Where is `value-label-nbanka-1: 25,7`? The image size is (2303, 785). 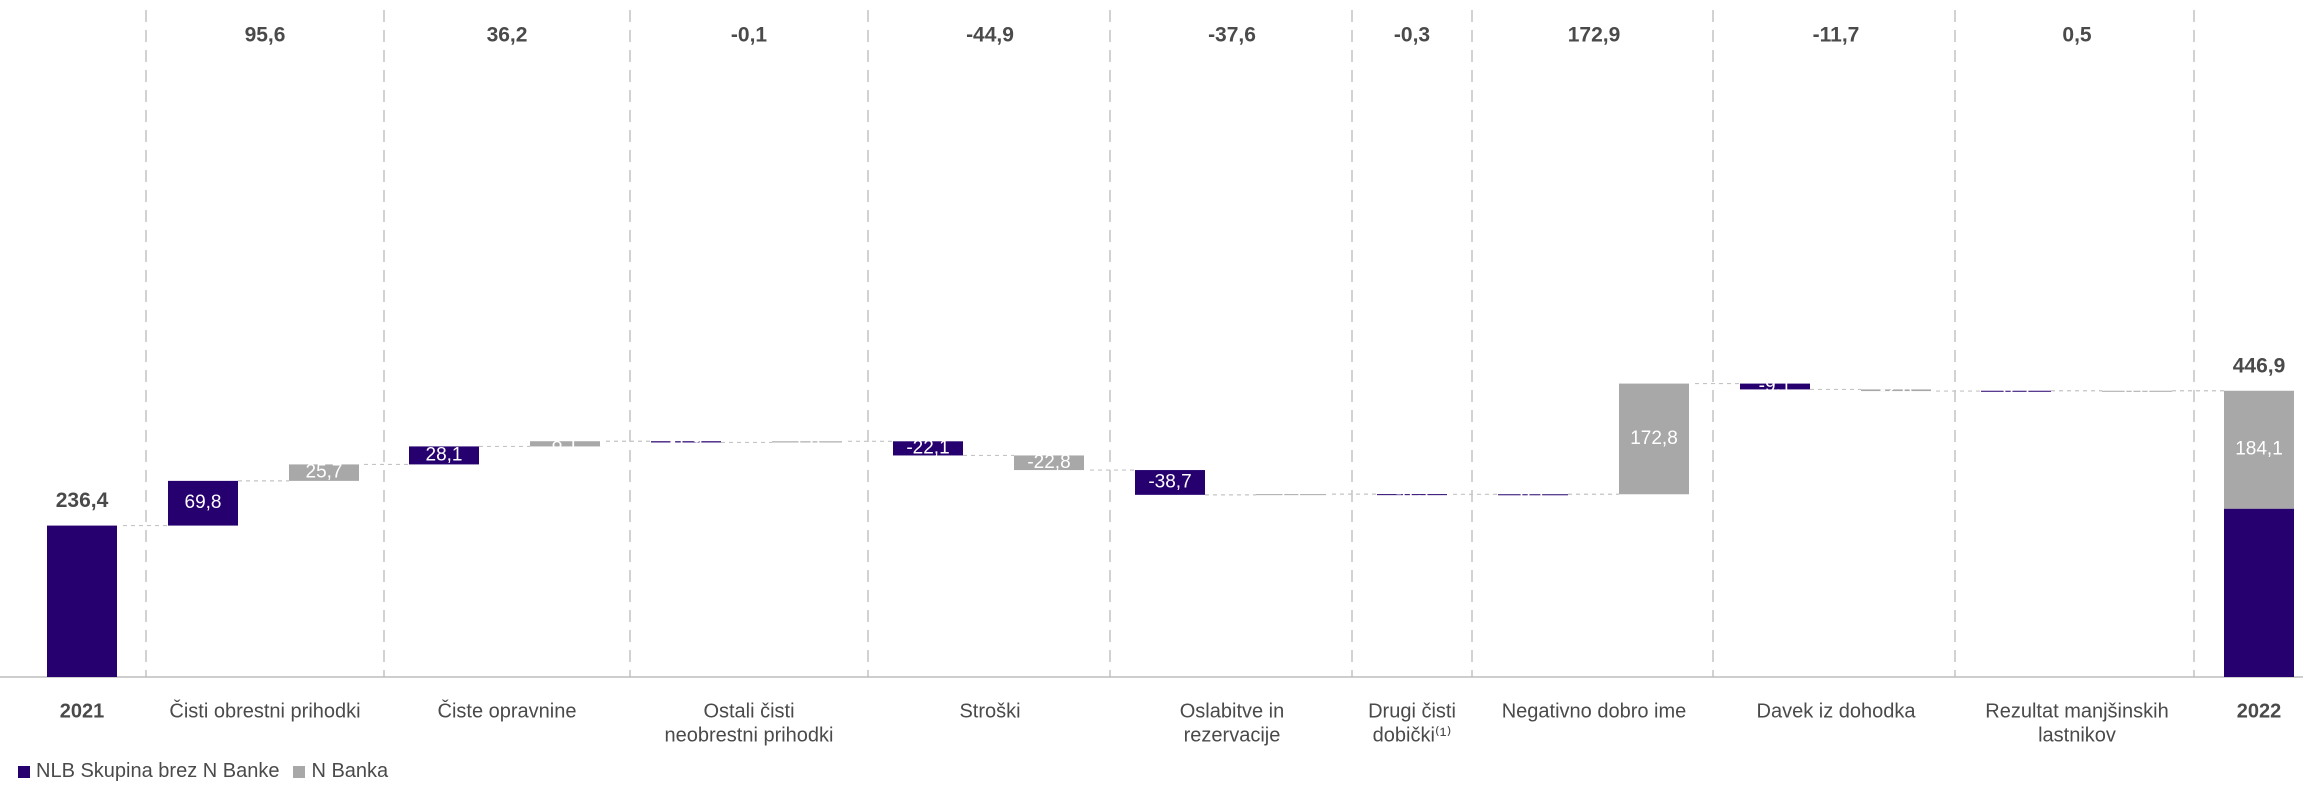
value-label-nbanka-1: 25,7 is located at coordinates (324, 472).